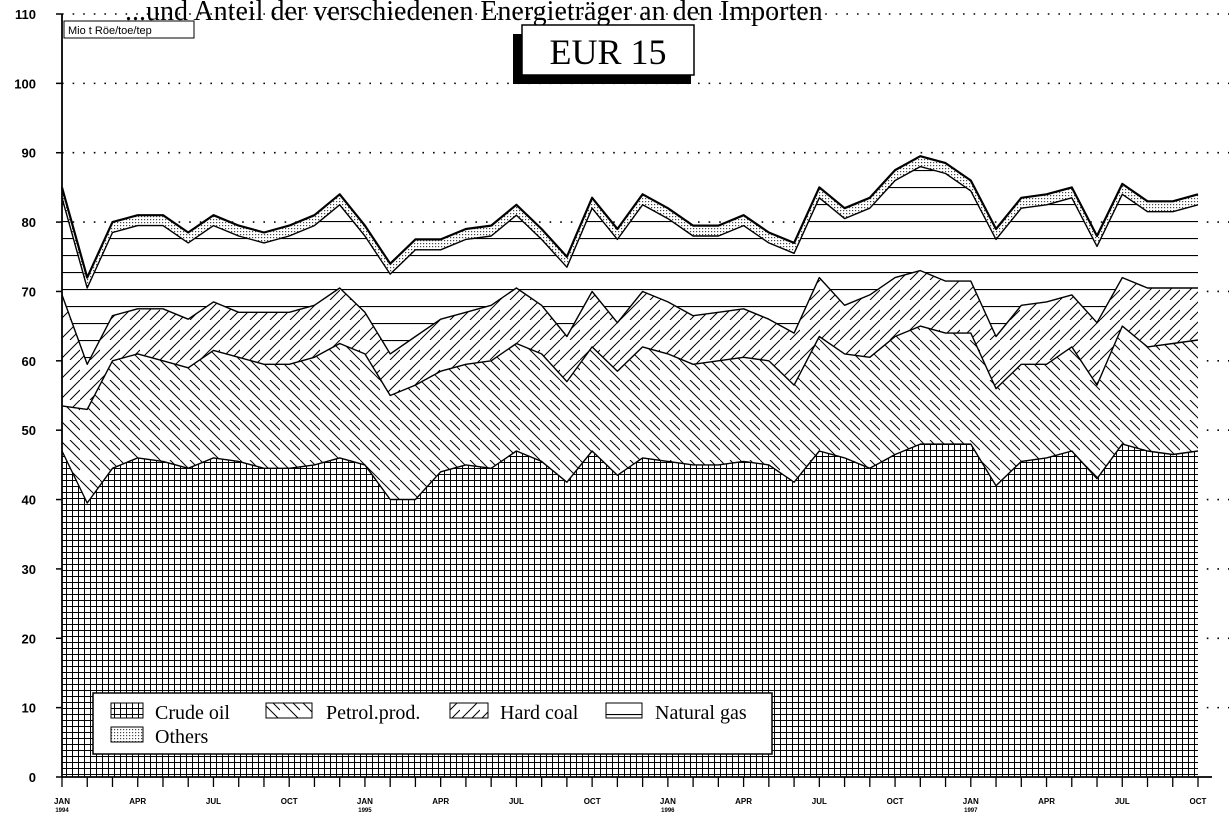 This screenshot has height=820, width=1229. What do you see at coordinates (25, 14) in the screenshot?
I see `y-tick-label: 110` at bounding box center [25, 14].